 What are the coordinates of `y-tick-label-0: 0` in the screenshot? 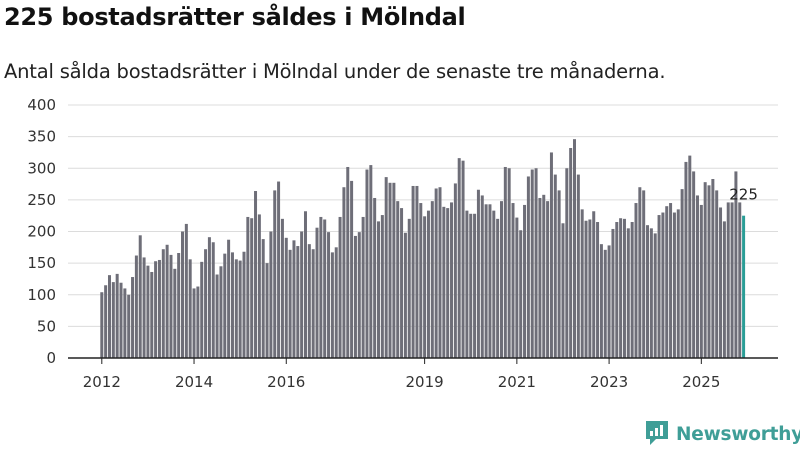 It's located at (51, 358).